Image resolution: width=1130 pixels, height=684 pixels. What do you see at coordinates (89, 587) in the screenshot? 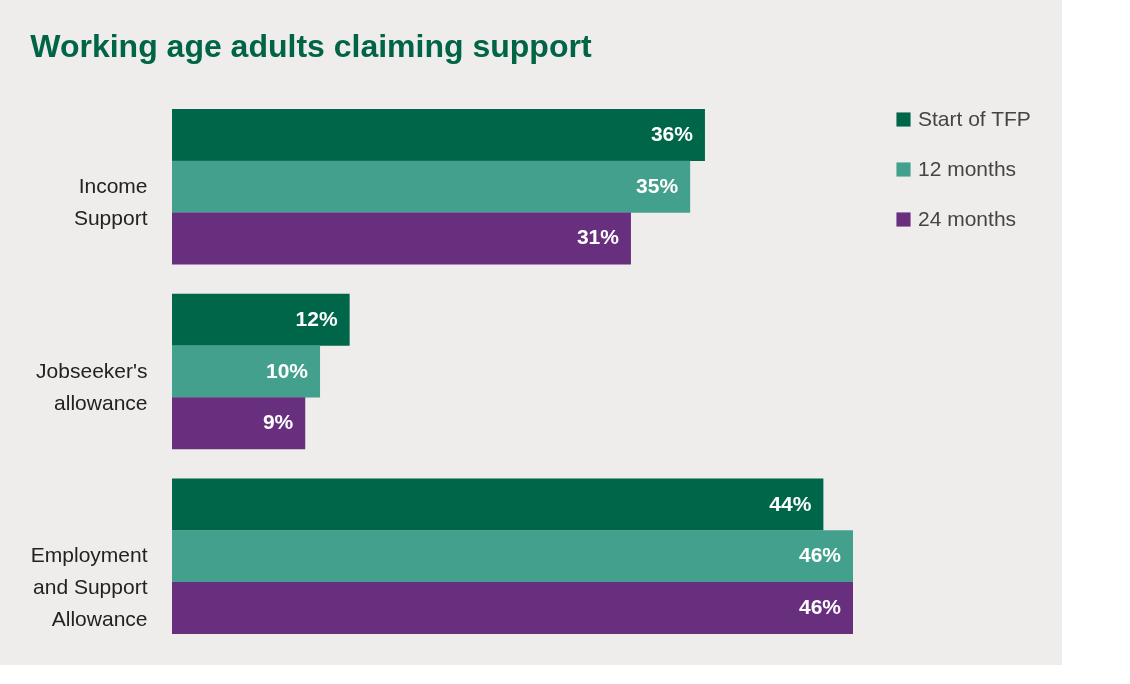
I see `y-tick-label: Employment and Support Allowance` at bounding box center [89, 587].